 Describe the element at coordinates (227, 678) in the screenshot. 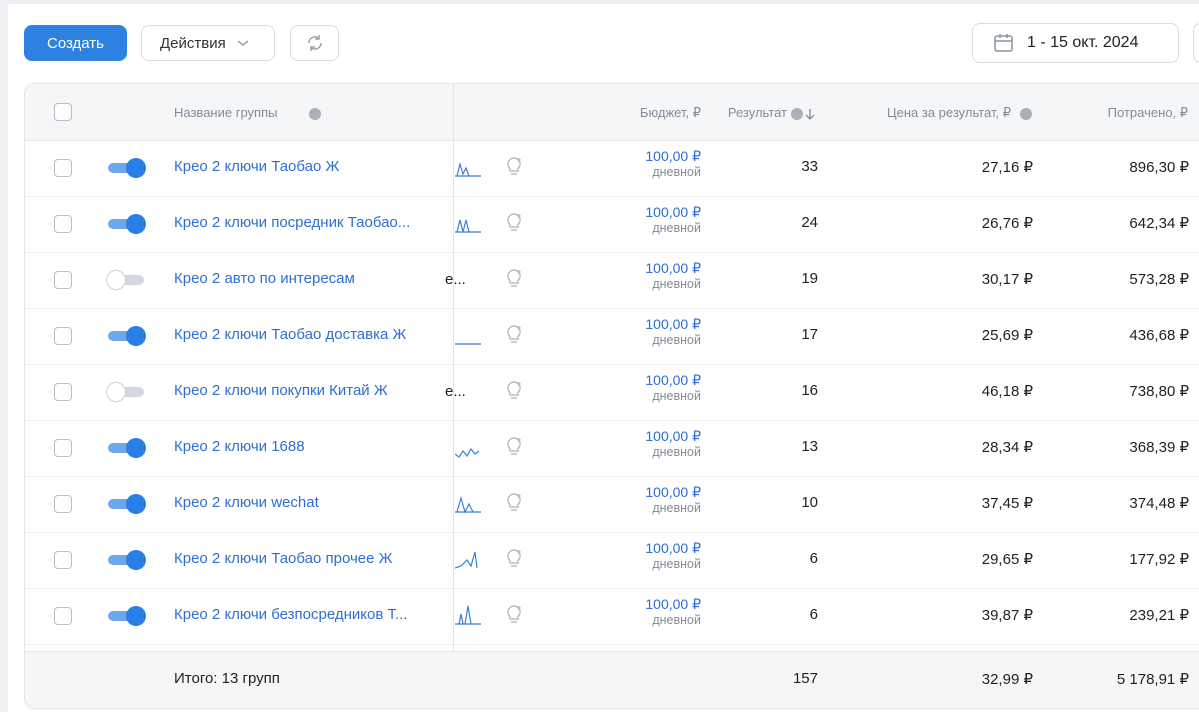

I see `total-label: Итого: 13 групп` at that location.